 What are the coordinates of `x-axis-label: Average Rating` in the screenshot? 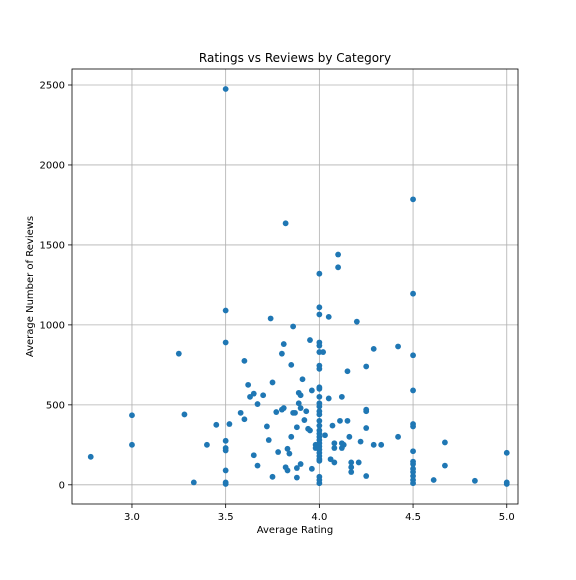 It's located at (295, 530).